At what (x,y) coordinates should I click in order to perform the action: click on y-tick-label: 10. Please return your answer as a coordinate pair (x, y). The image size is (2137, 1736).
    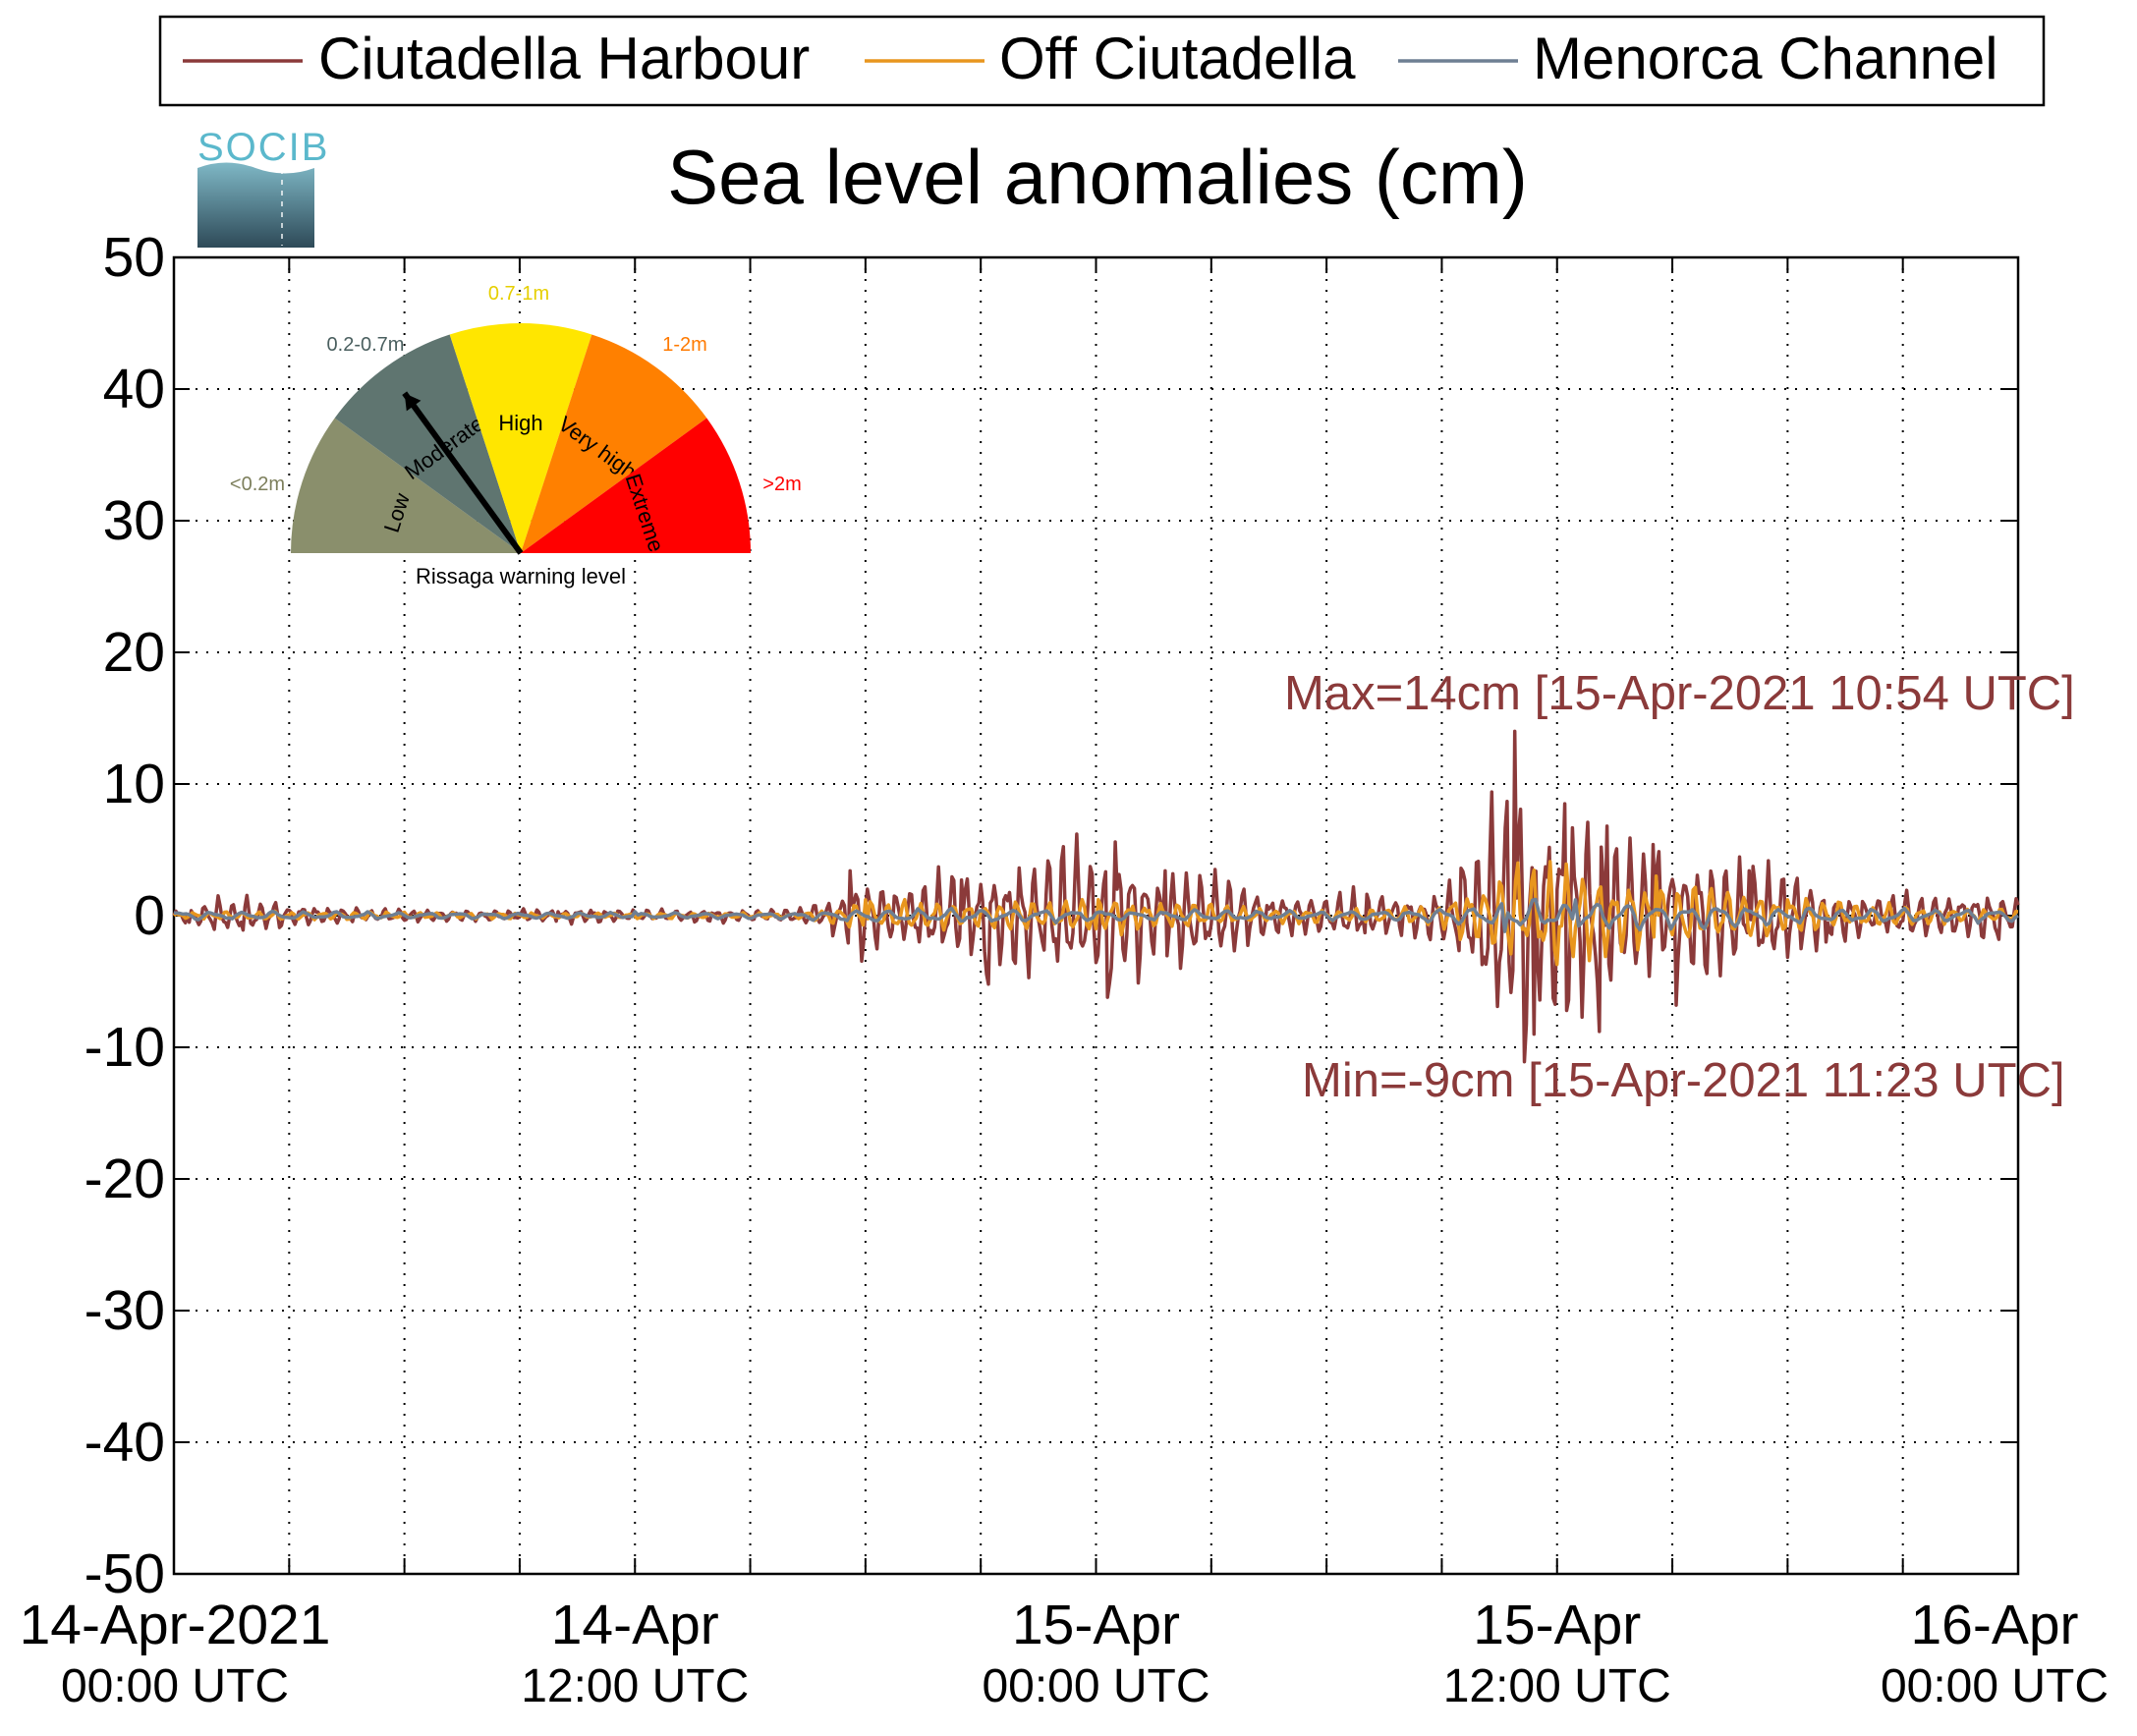
    Looking at the image, I should click on (134, 784).